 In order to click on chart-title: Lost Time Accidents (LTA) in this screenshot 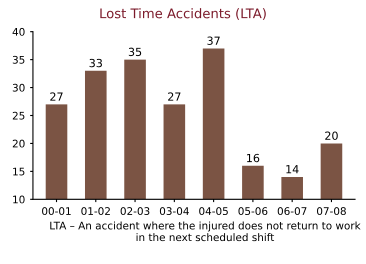, I will do `click(183, 14)`.